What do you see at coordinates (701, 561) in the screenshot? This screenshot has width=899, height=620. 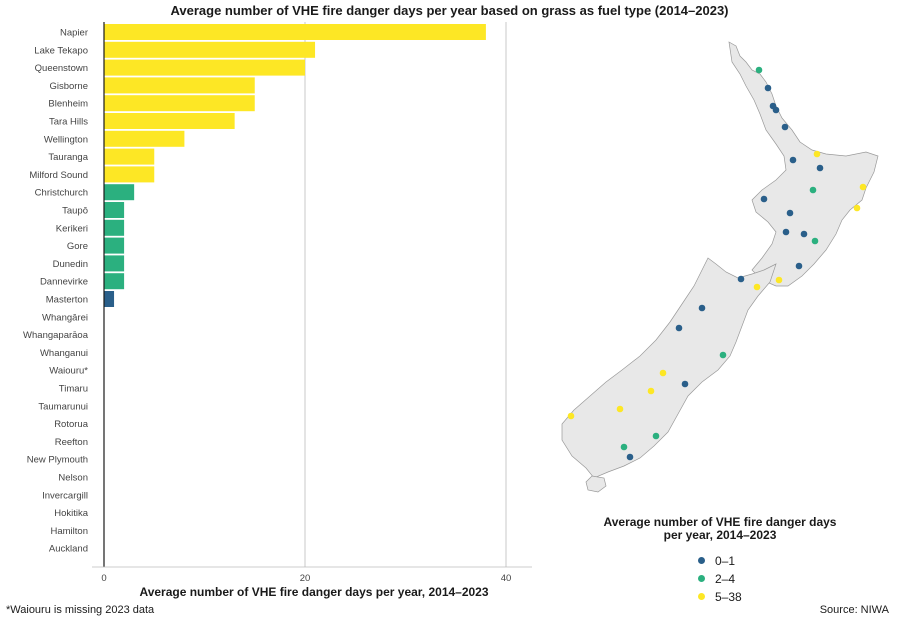 I see `legend-dot-low` at bounding box center [701, 561].